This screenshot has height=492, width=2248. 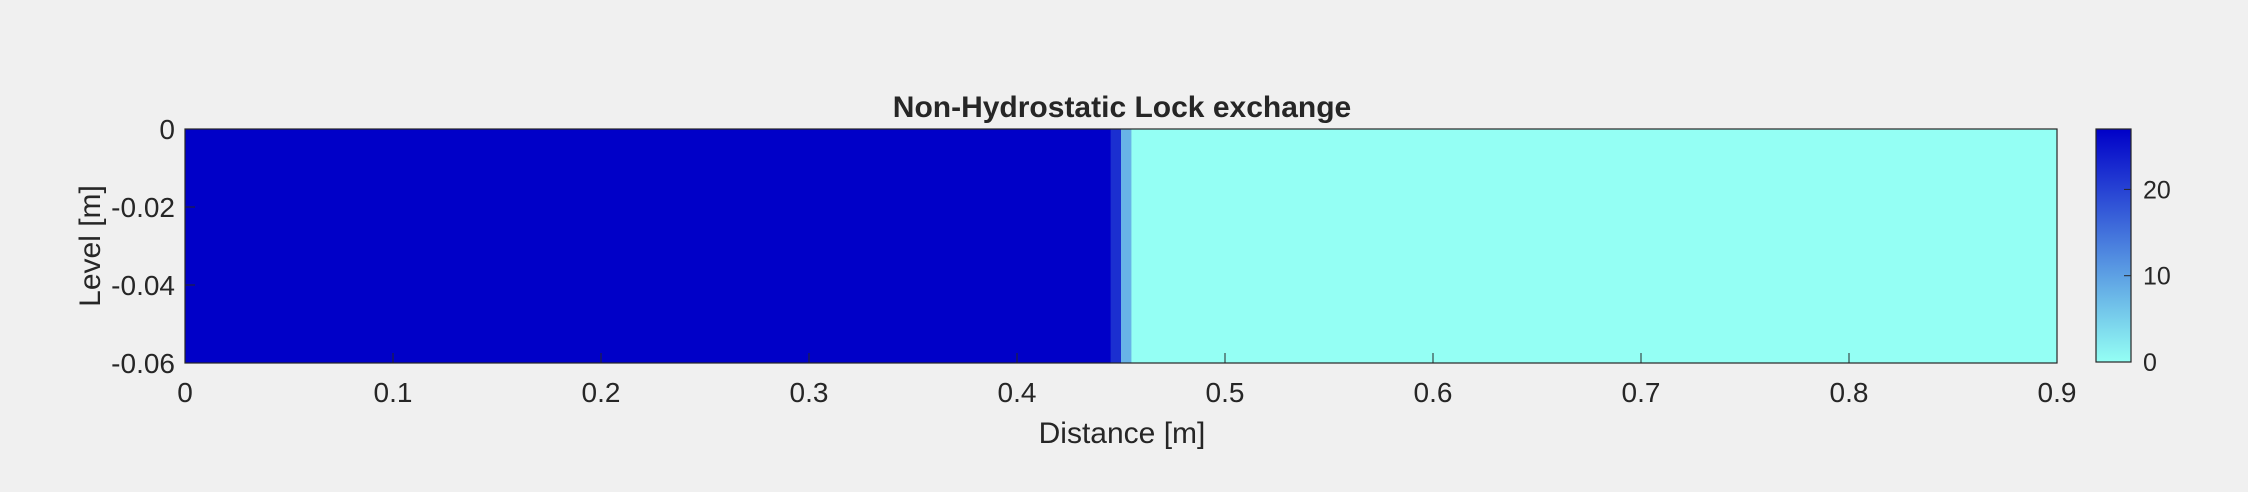 What do you see at coordinates (143, 285) in the screenshot?
I see `y-tick-label: -0.04` at bounding box center [143, 285].